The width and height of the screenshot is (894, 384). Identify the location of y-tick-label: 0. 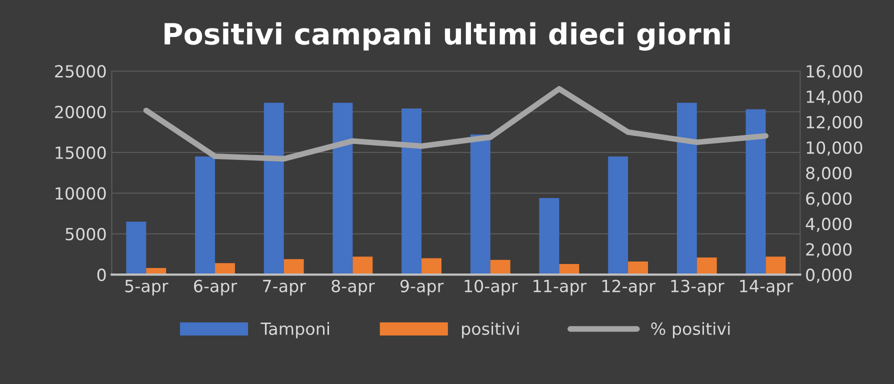
(101, 275).